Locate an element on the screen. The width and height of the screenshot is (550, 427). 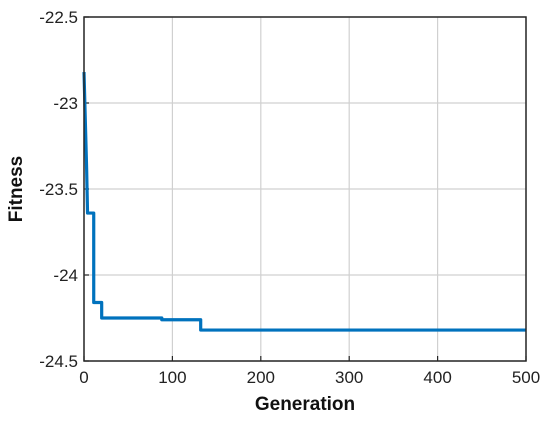
x-tick-label: 200 is located at coordinates (261, 377).